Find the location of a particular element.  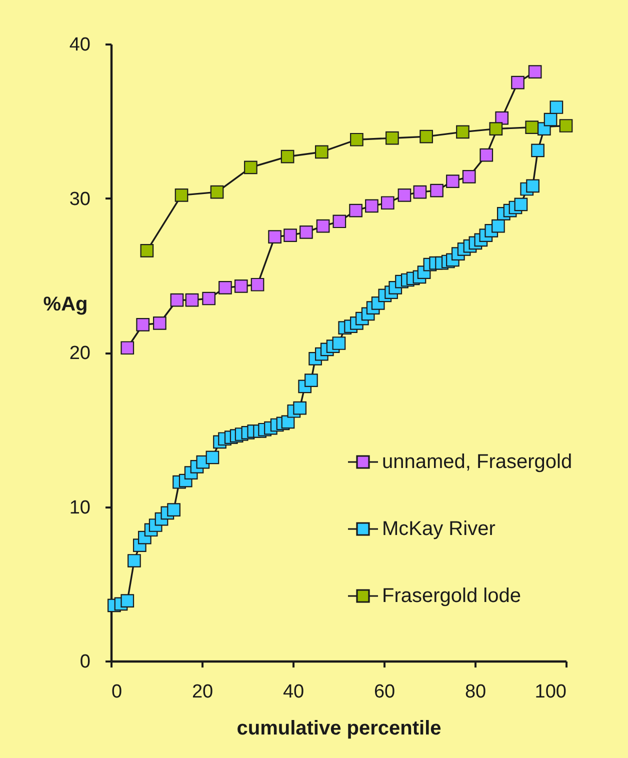

legend-label: McKay River is located at coordinates (439, 529).